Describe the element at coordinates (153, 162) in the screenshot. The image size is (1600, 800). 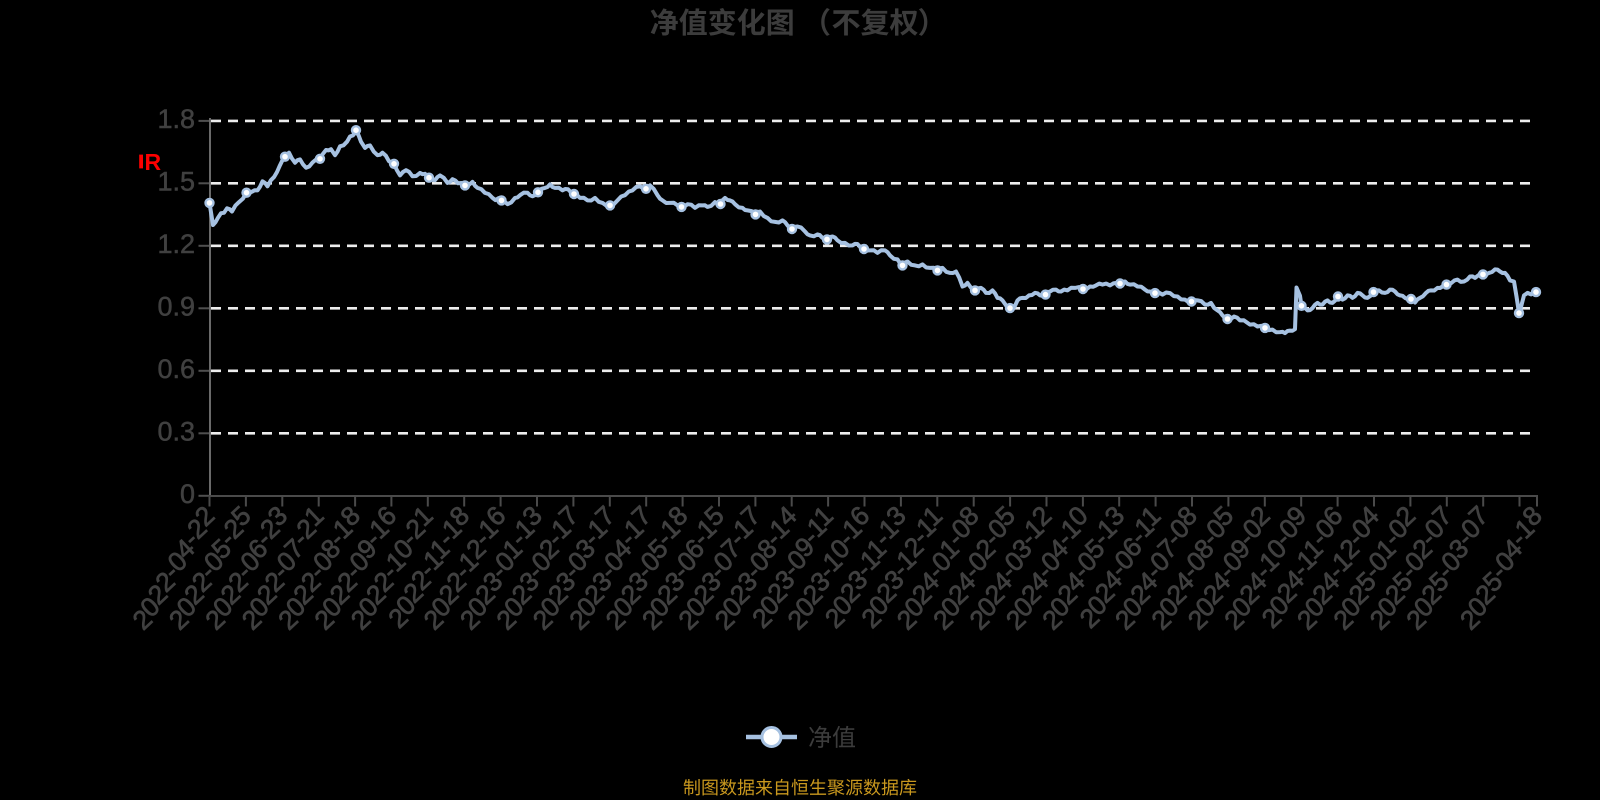
I see `svg-text: R` at that location.